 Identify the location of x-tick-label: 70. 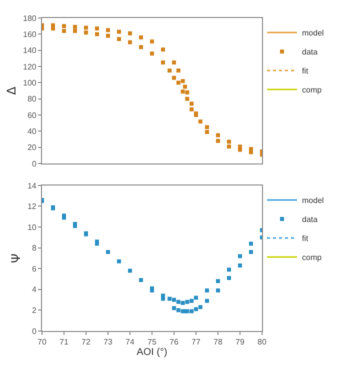
(42, 342).